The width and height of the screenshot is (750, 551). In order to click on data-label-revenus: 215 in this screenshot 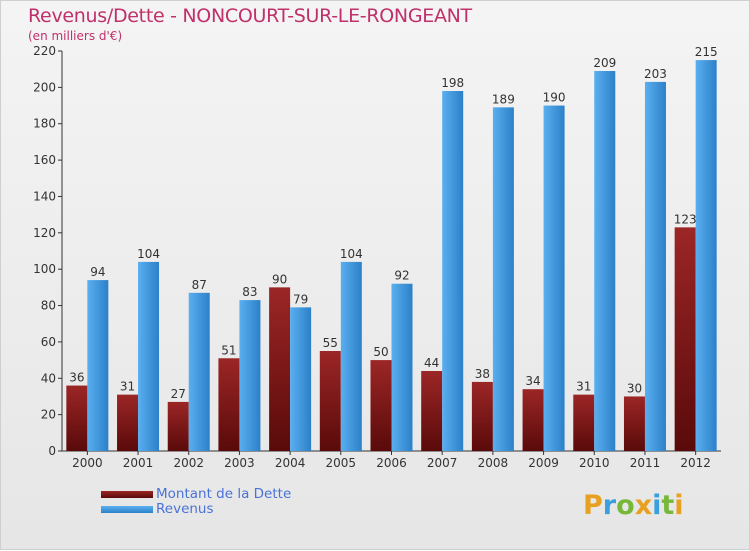, I will do `click(706, 52)`.